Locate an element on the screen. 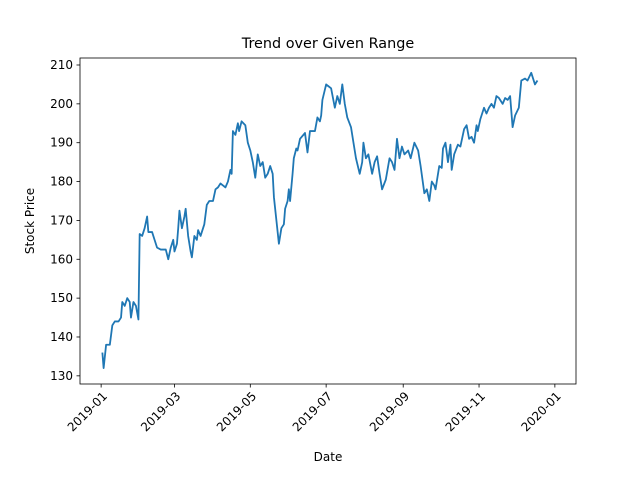 This screenshot has height=484, width=640. chart-title: Trend over Given Range is located at coordinates (328, 44).